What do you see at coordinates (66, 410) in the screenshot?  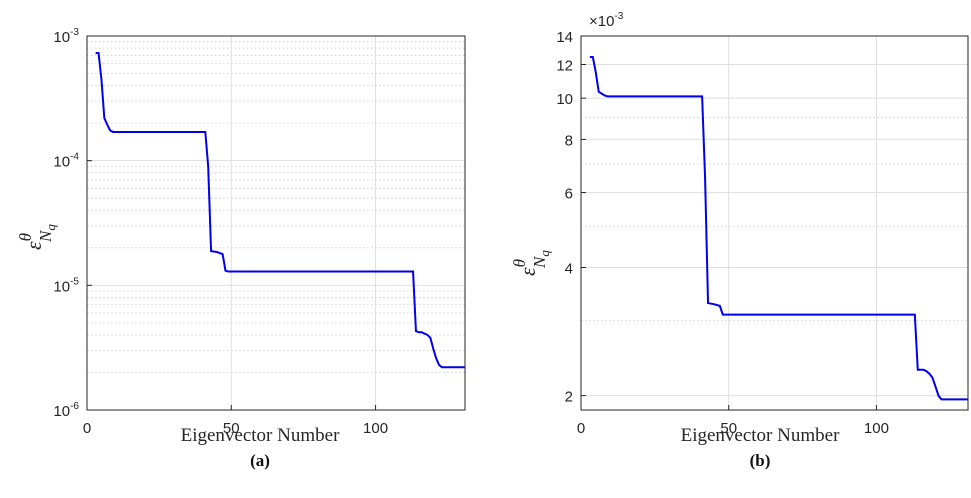 I see `y-tick-label: 10⁻⁶` at bounding box center [66, 410].